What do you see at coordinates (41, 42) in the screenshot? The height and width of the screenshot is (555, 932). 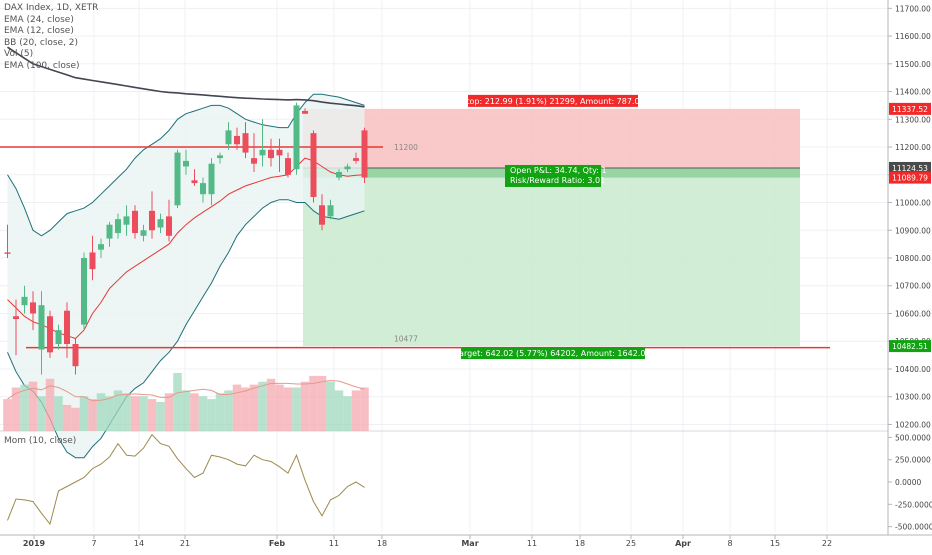 I see `indicator-bb: BB (20, close, 2)` at bounding box center [41, 42].